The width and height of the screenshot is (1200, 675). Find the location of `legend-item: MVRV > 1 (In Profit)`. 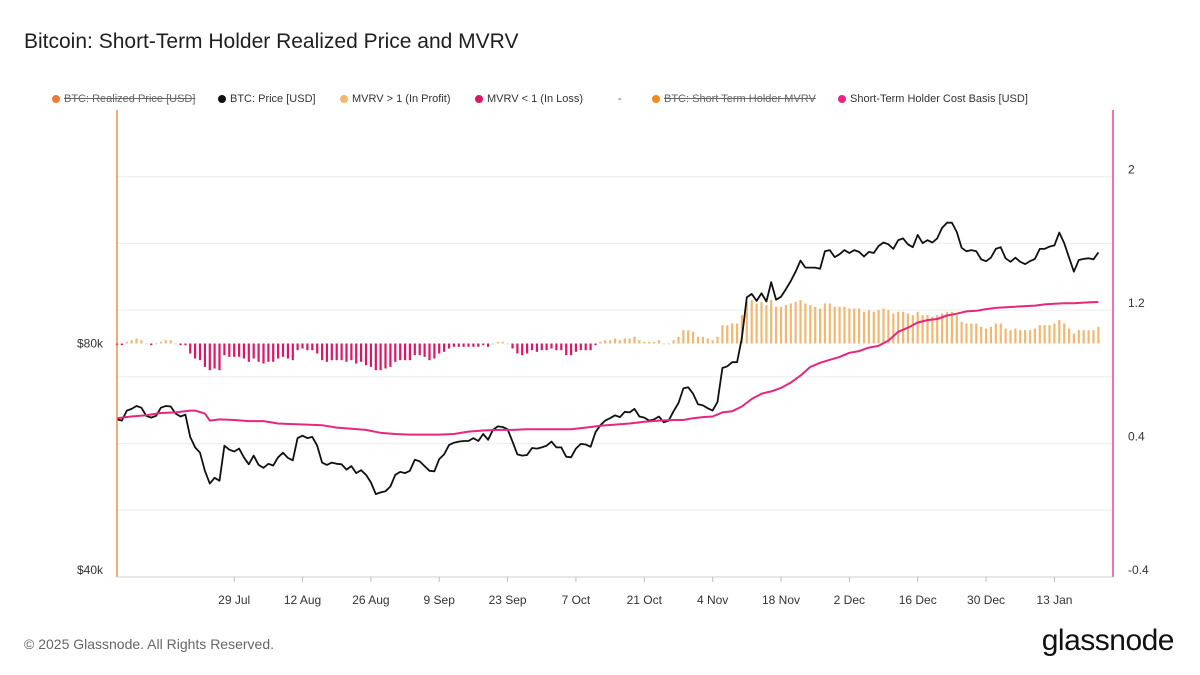

legend-item: MVRV > 1 (In Profit) is located at coordinates (395, 99).